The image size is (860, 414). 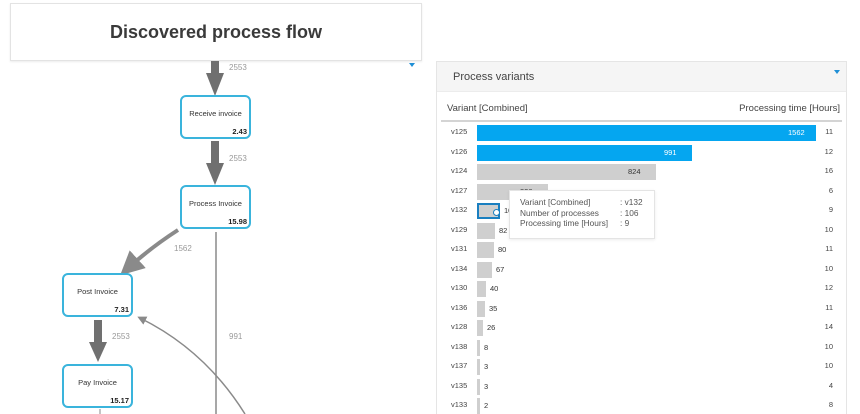 I want to click on tooltip-value: : 106, so click(x=629, y=212).